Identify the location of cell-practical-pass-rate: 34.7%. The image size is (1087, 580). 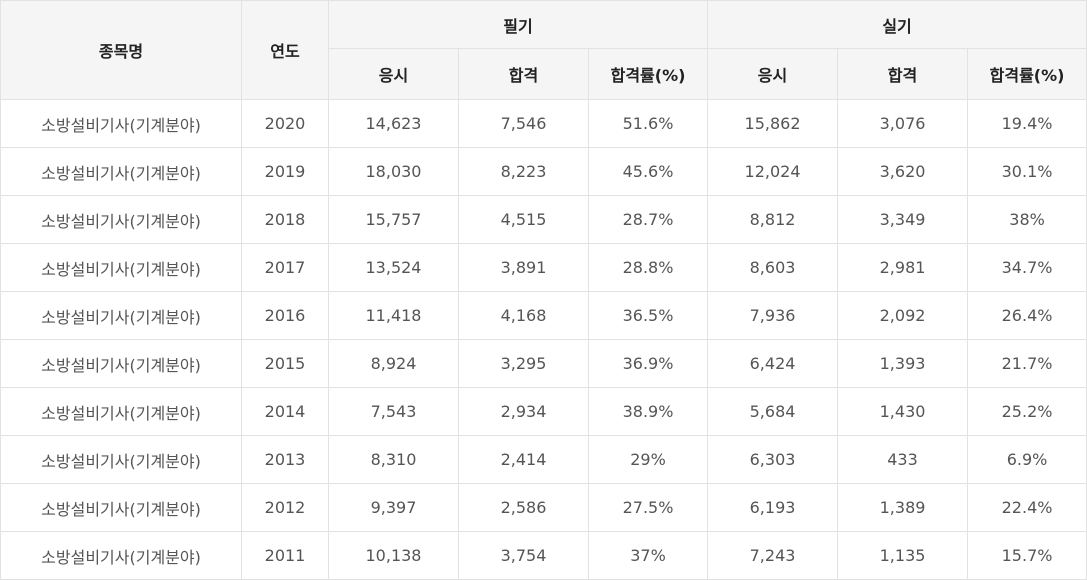
(1027, 267).